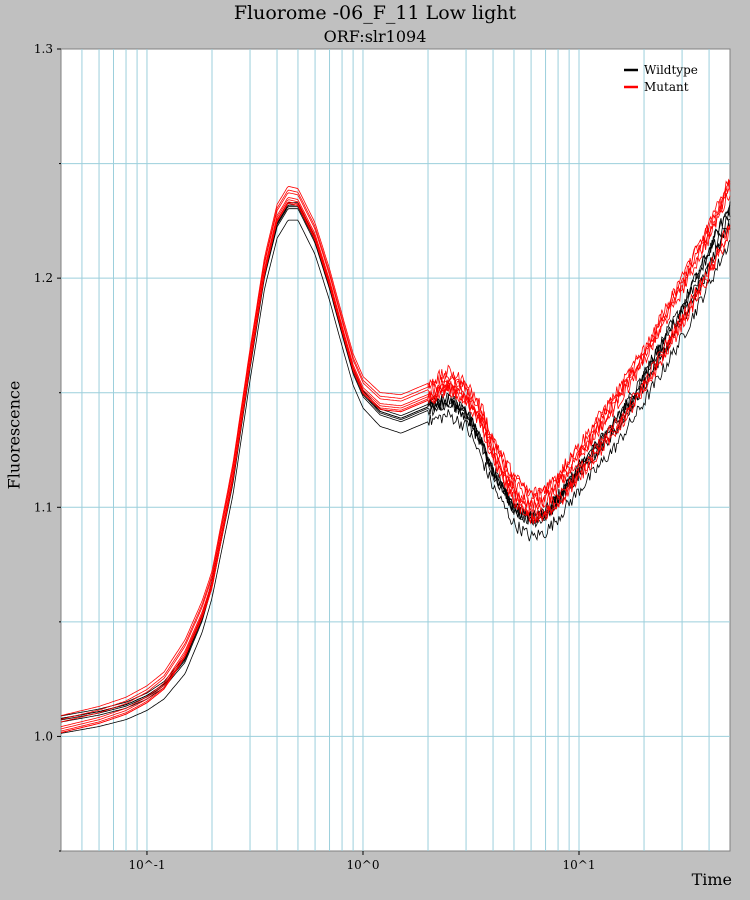 The height and width of the screenshot is (900, 750). What do you see at coordinates (43, 736) in the screenshot?
I see `y-tick-label: 1.0` at bounding box center [43, 736].